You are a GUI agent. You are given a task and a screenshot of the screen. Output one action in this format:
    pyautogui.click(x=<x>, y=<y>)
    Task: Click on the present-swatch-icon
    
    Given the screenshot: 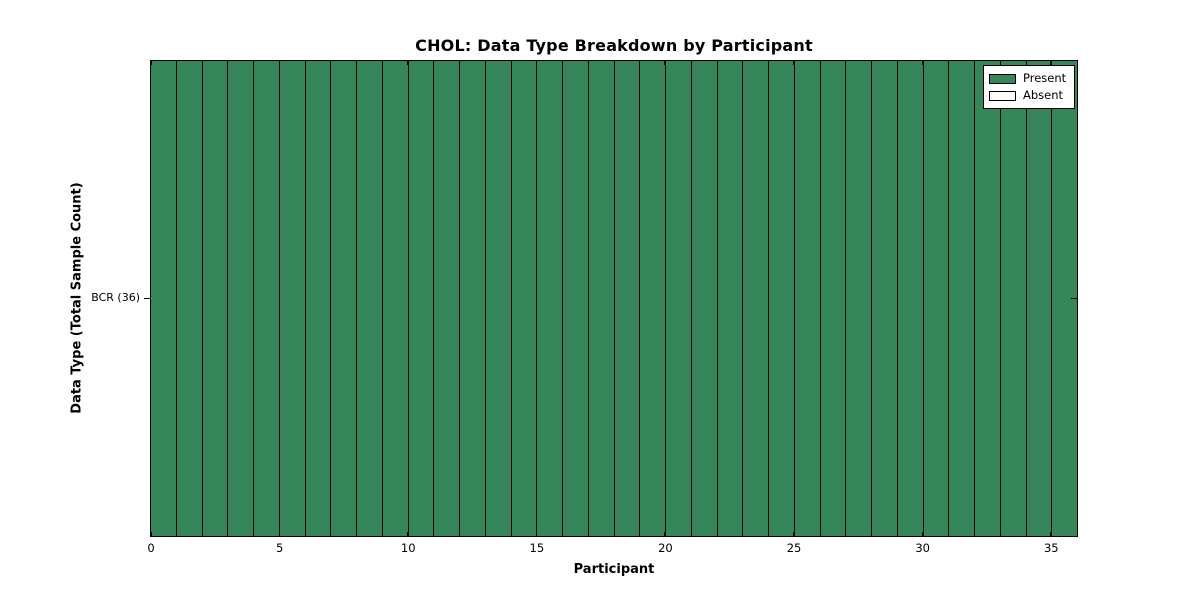 What is the action you would take?
    pyautogui.click(x=1002, y=78)
    